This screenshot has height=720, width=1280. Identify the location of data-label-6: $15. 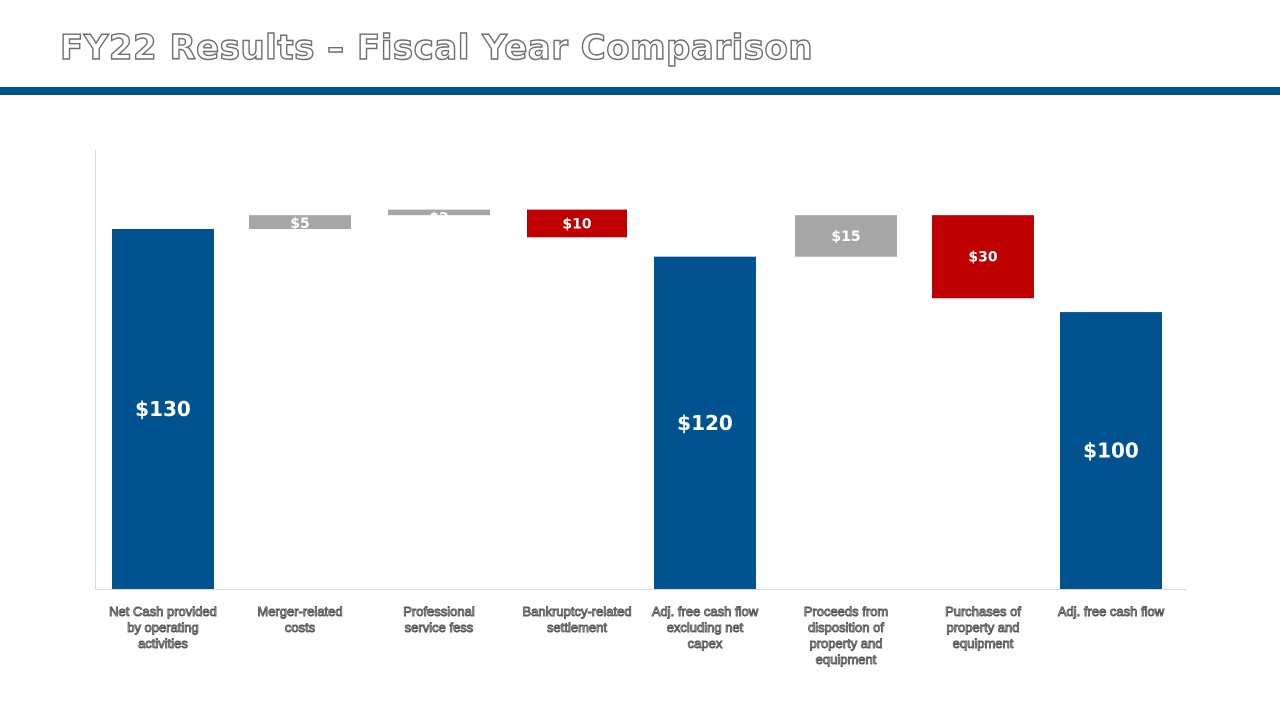
(845, 237).